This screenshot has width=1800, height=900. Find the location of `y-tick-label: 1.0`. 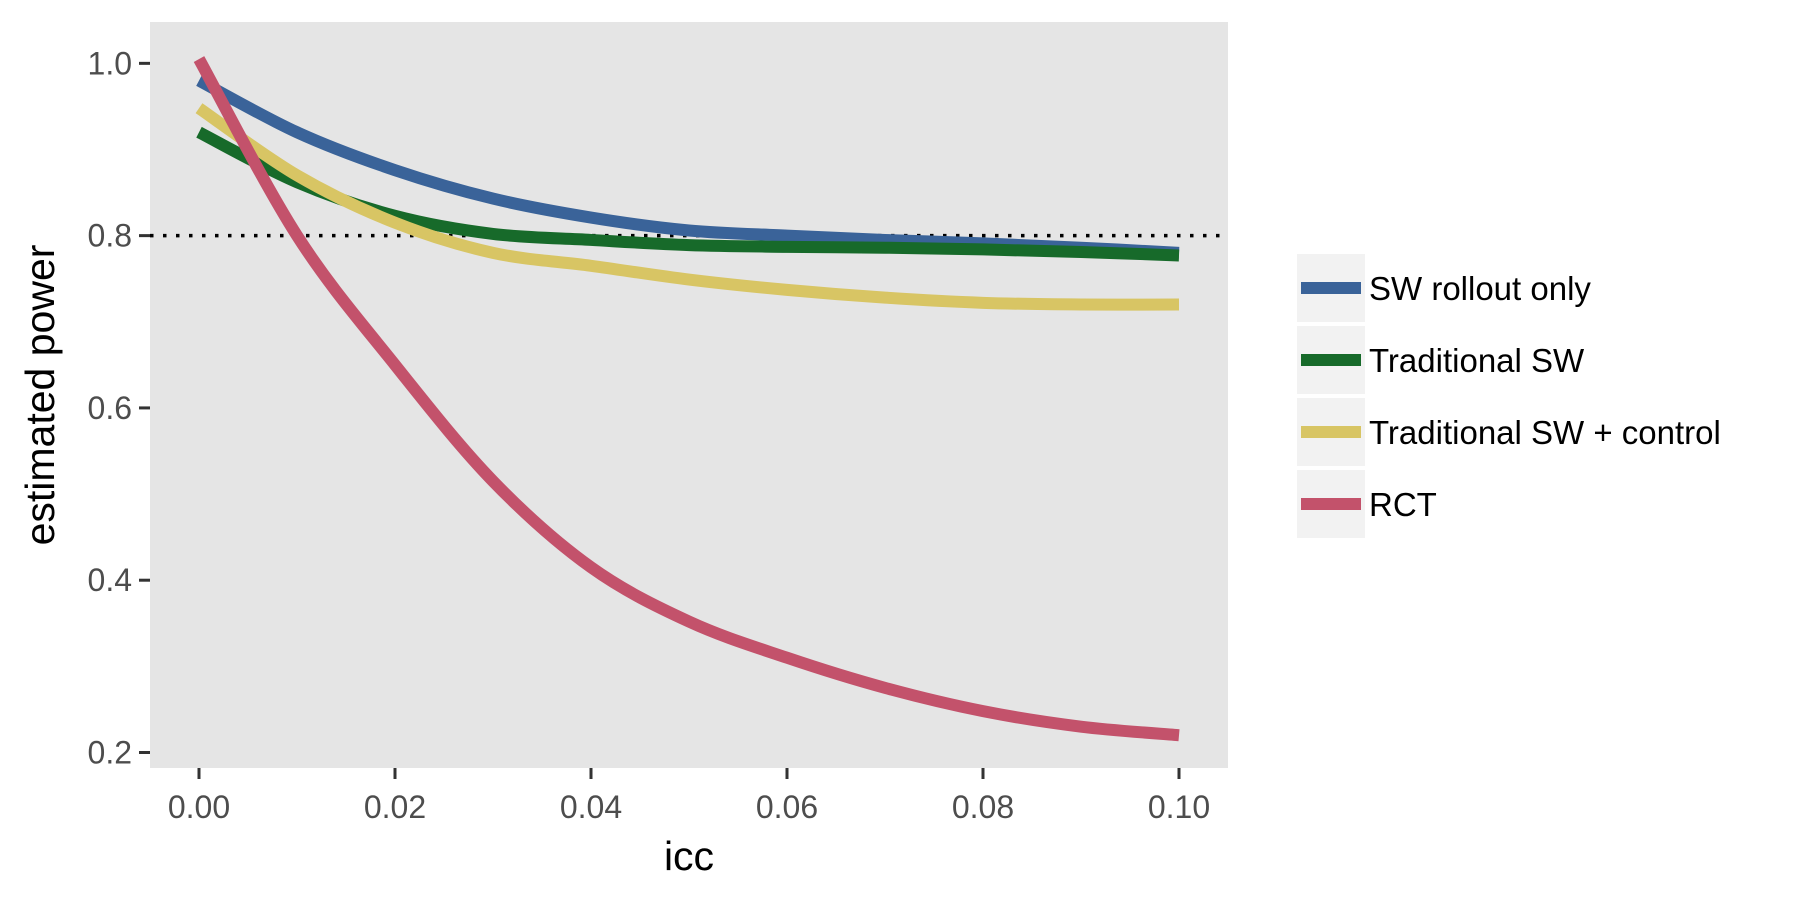

y-tick-label: 1.0 is located at coordinates (110, 63).